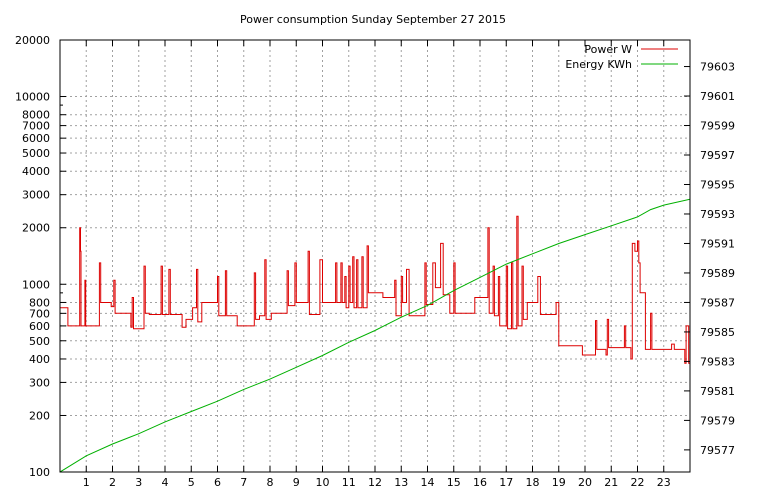  I want to click on y2-tick-label: 79593, so click(717, 214).